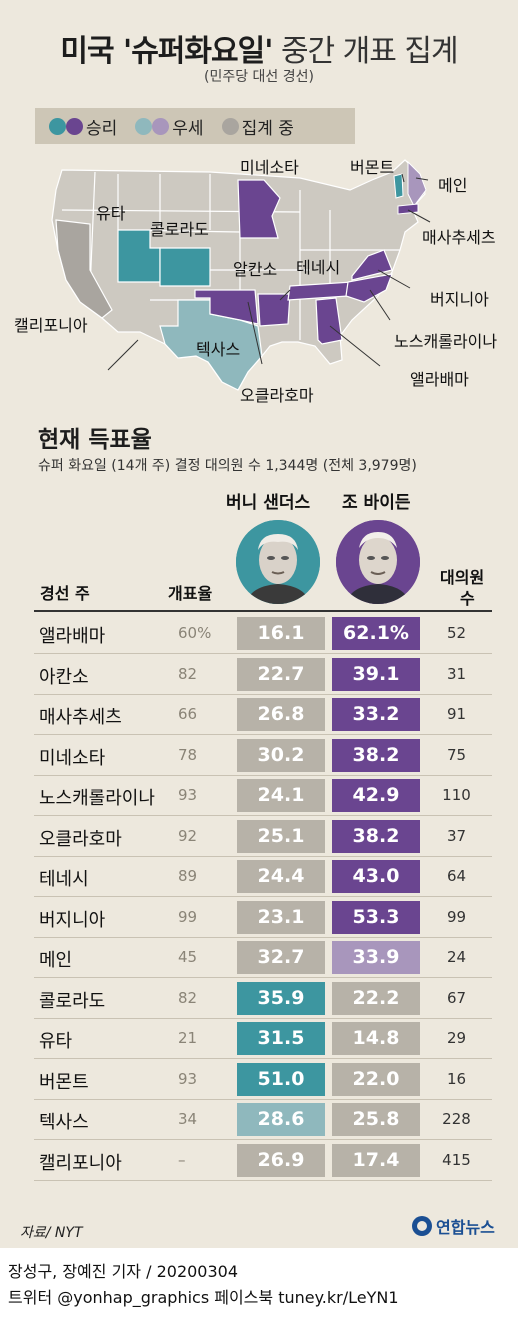  Describe the element at coordinates (263, 1120) in the screenshot. I see `table-row: 텍사스 34 28.6 25.8 228` at that location.